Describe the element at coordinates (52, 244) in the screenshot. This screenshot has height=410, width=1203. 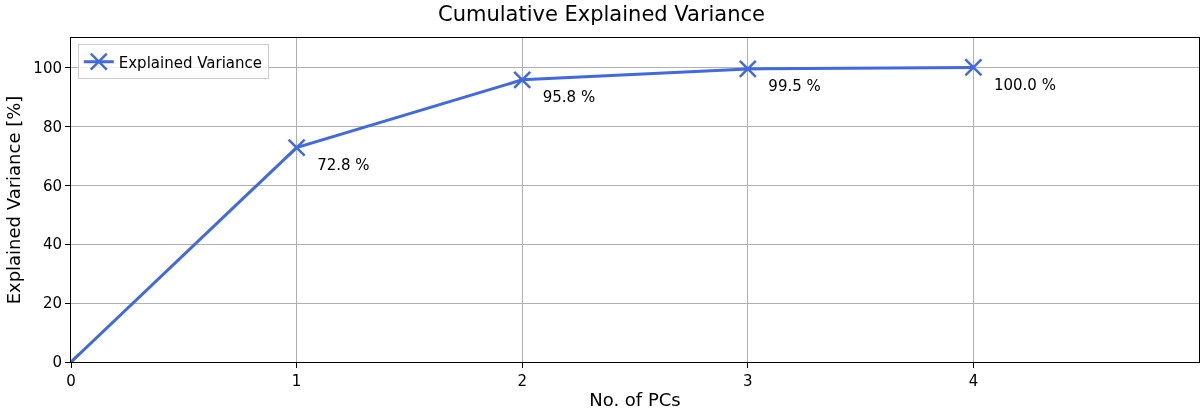
I see `y-tick-label: 40` at that location.